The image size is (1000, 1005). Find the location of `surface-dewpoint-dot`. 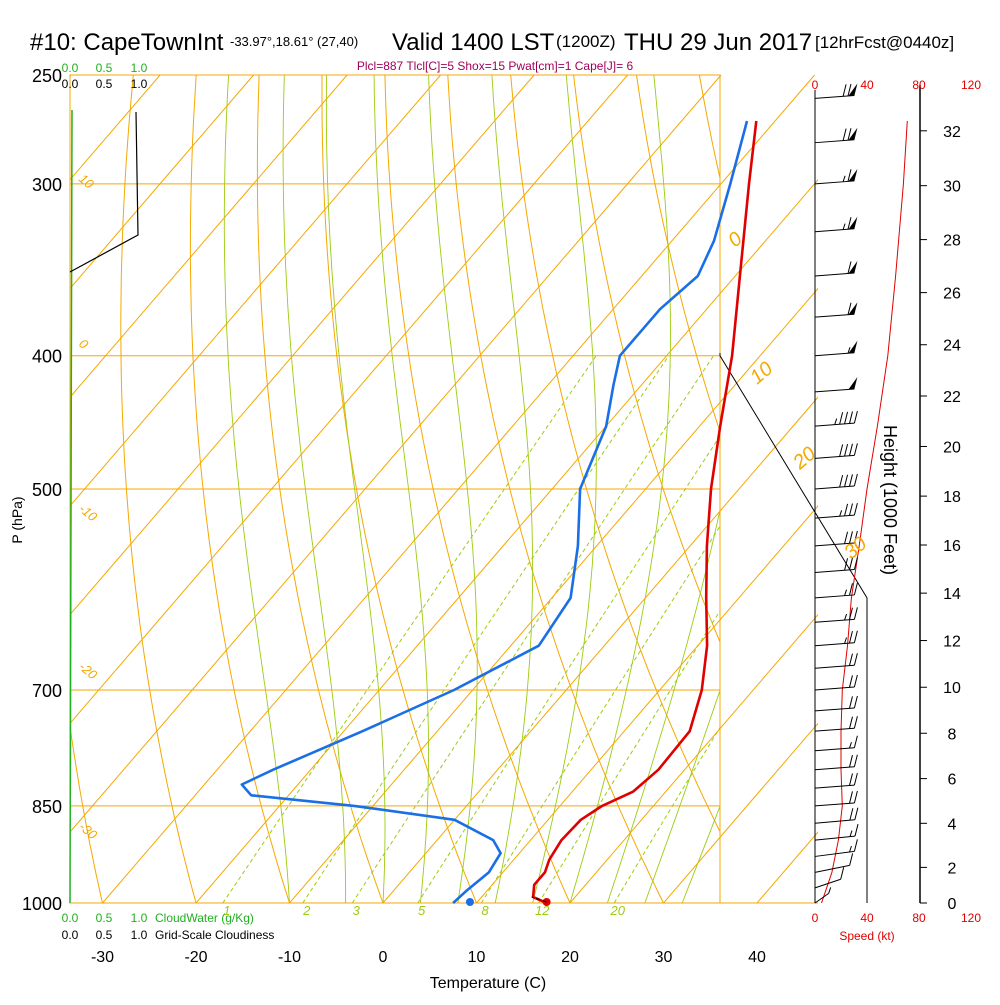

surface-dewpoint-dot is located at coordinates (470, 902).